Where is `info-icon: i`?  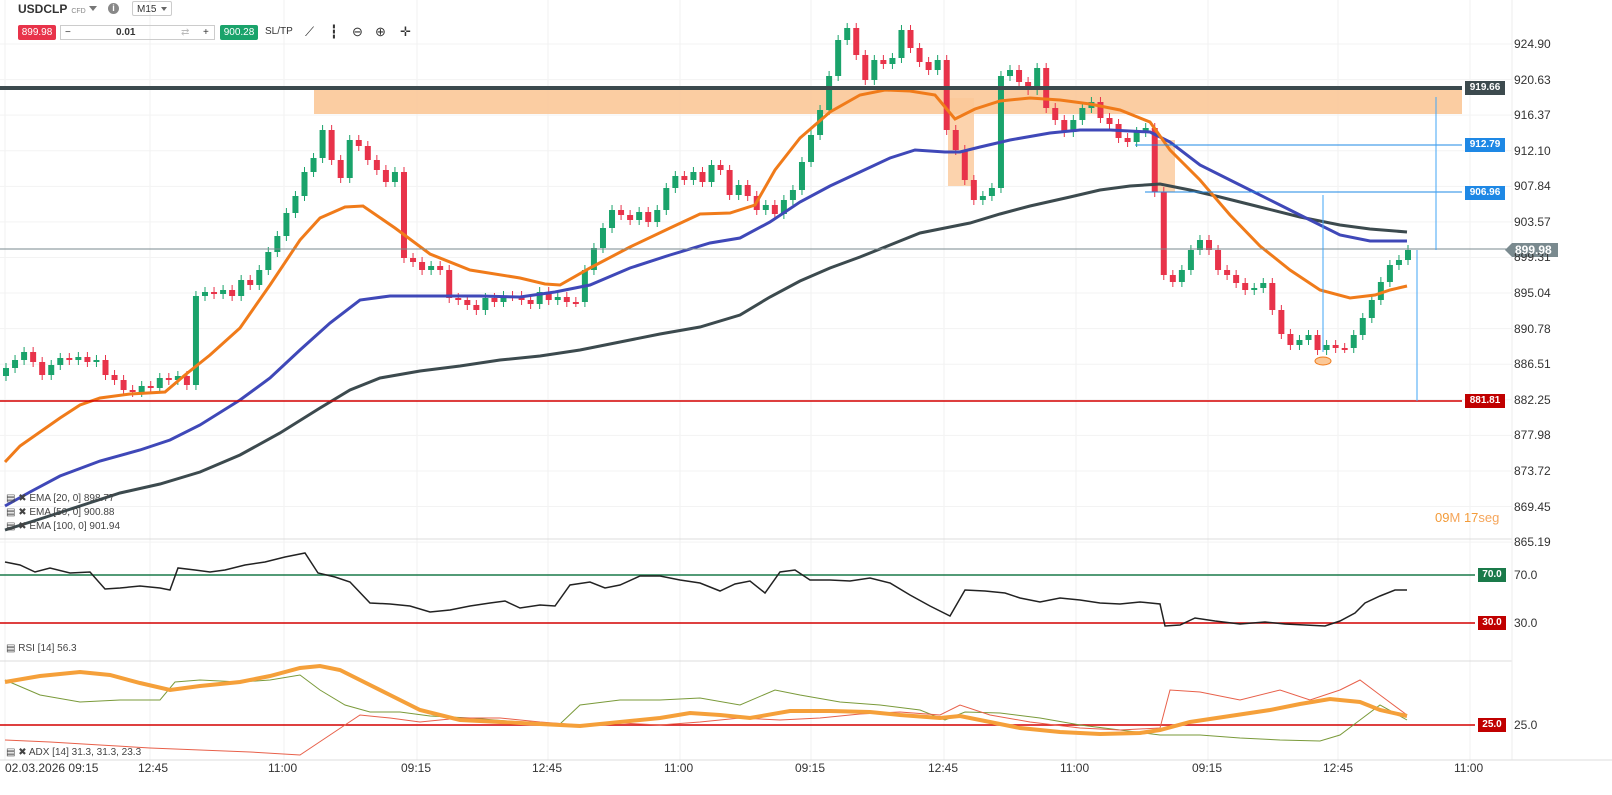
info-icon: i is located at coordinates (113, 8).